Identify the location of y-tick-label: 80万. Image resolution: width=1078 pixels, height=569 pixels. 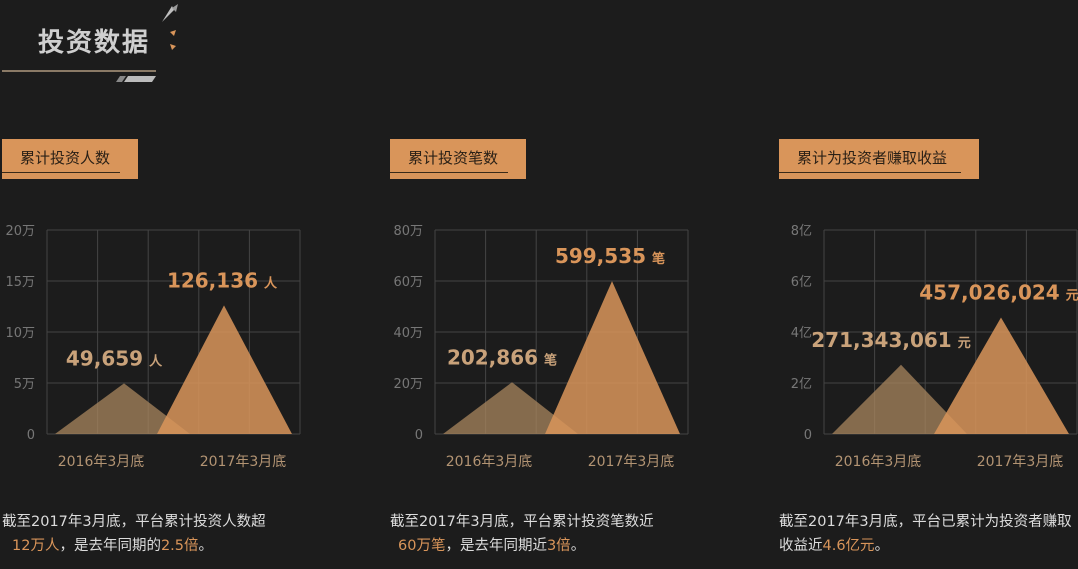
(408, 231).